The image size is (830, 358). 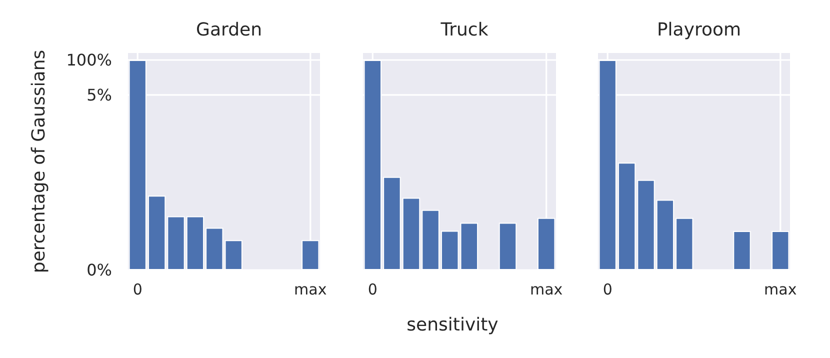 I want to click on y-tick-label: 0%, so click(x=99, y=270).